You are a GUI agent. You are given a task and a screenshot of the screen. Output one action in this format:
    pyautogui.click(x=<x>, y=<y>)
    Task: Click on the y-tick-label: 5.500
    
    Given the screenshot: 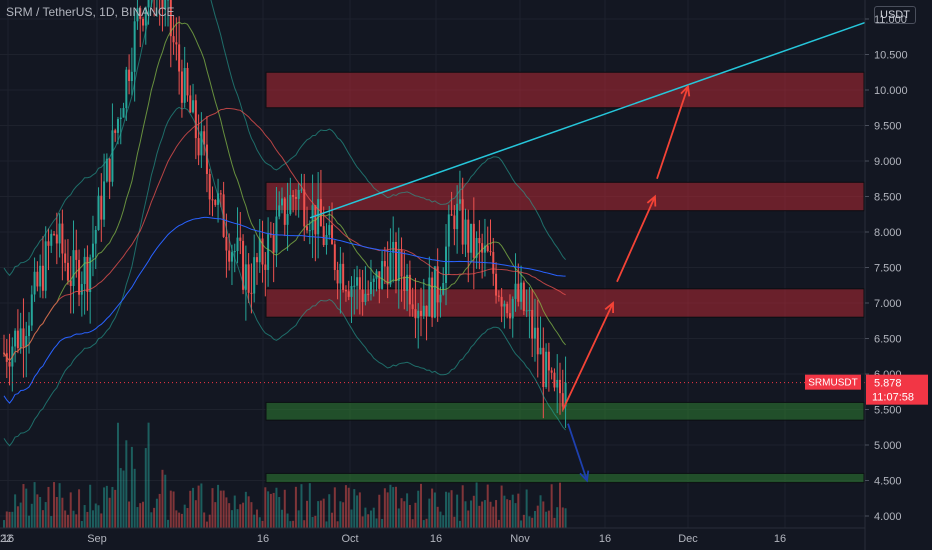 What is the action you would take?
    pyautogui.click(x=888, y=411)
    